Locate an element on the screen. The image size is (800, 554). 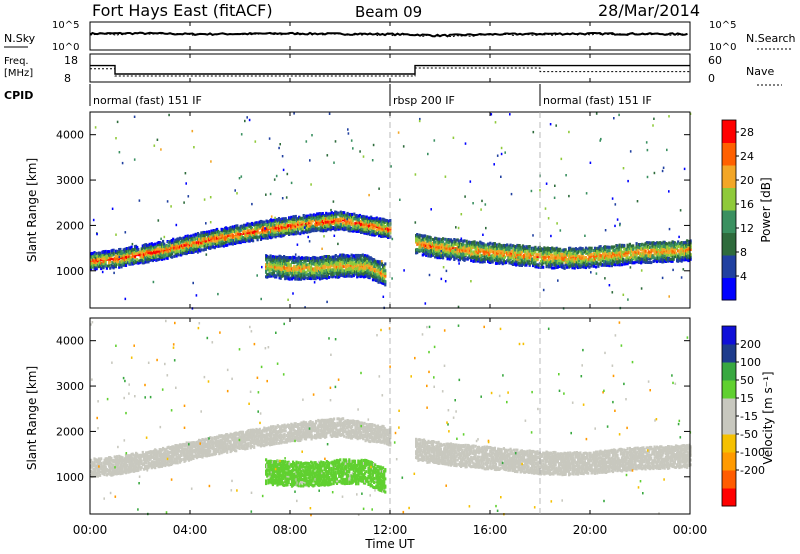
noise-left-tick-top: 10^5 is located at coordinates (65, 25).